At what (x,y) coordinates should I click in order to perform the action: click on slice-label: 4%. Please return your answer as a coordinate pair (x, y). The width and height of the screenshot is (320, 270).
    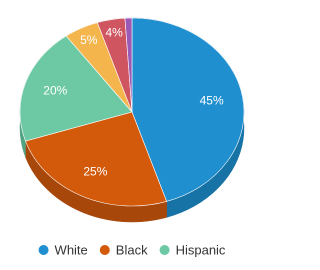
    Looking at the image, I should click on (114, 33).